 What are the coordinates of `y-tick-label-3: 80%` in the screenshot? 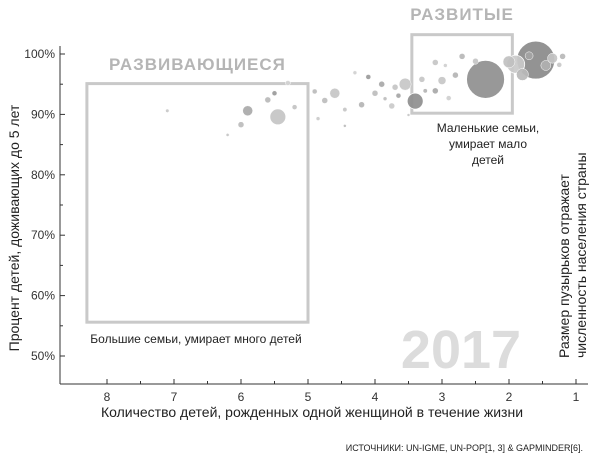 It's located at (43, 175).